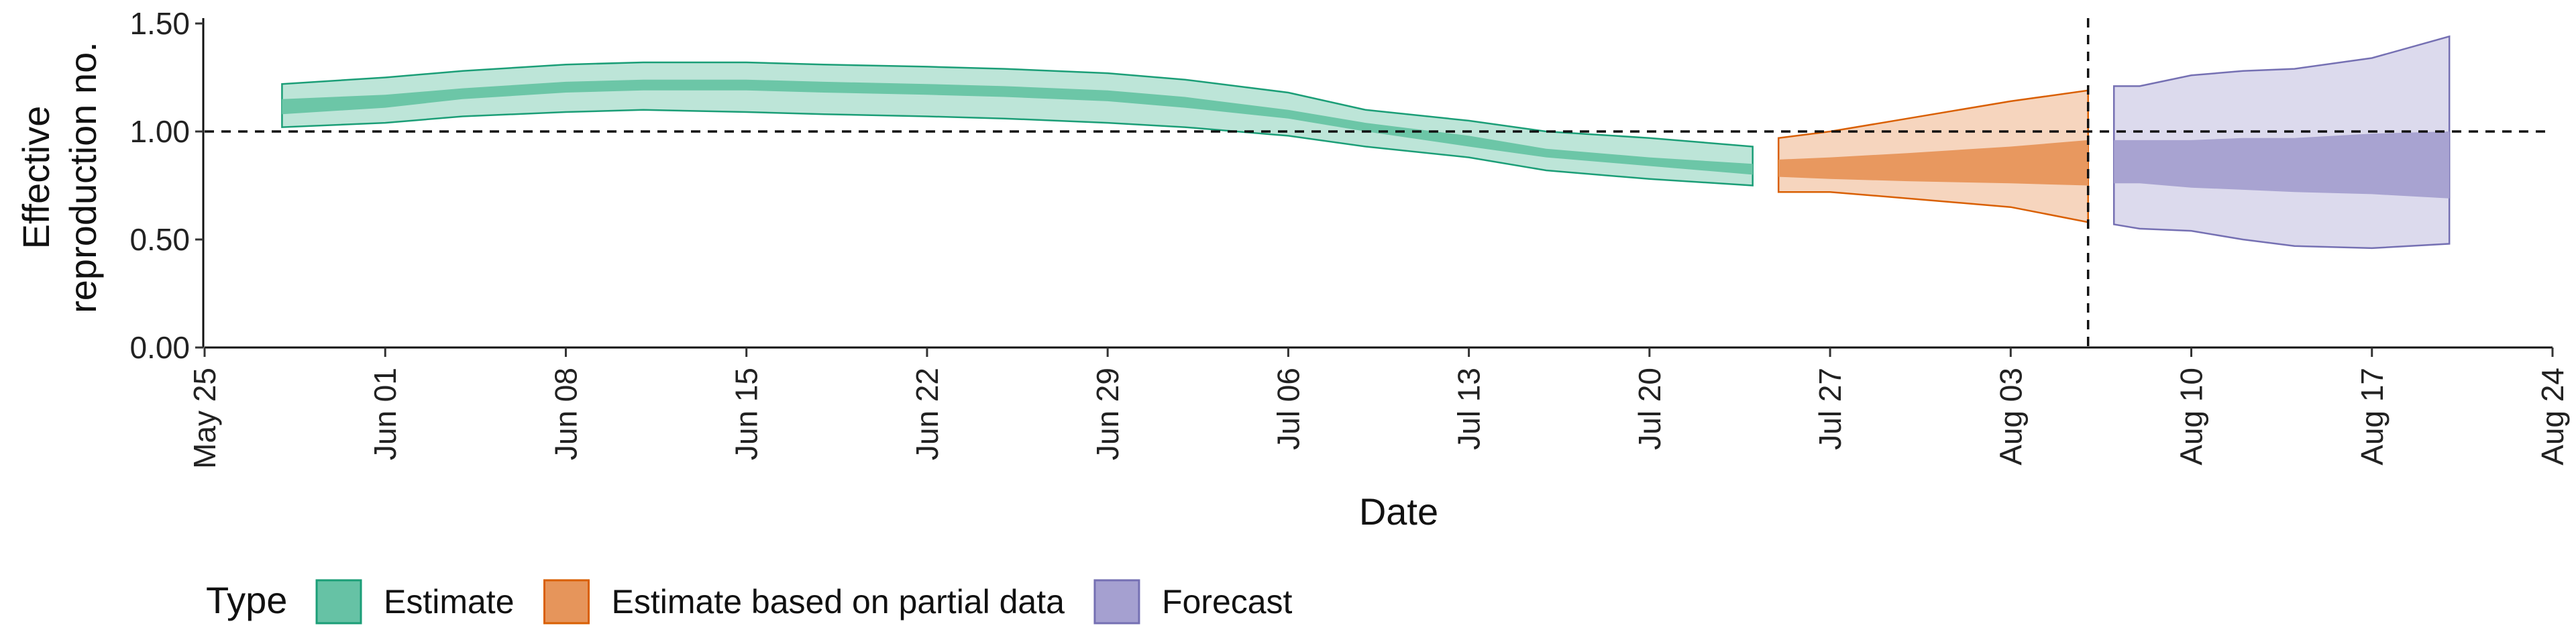  Describe the element at coordinates (1017, 123) in the screenshot. I see `estimate-outer-band` at that location.